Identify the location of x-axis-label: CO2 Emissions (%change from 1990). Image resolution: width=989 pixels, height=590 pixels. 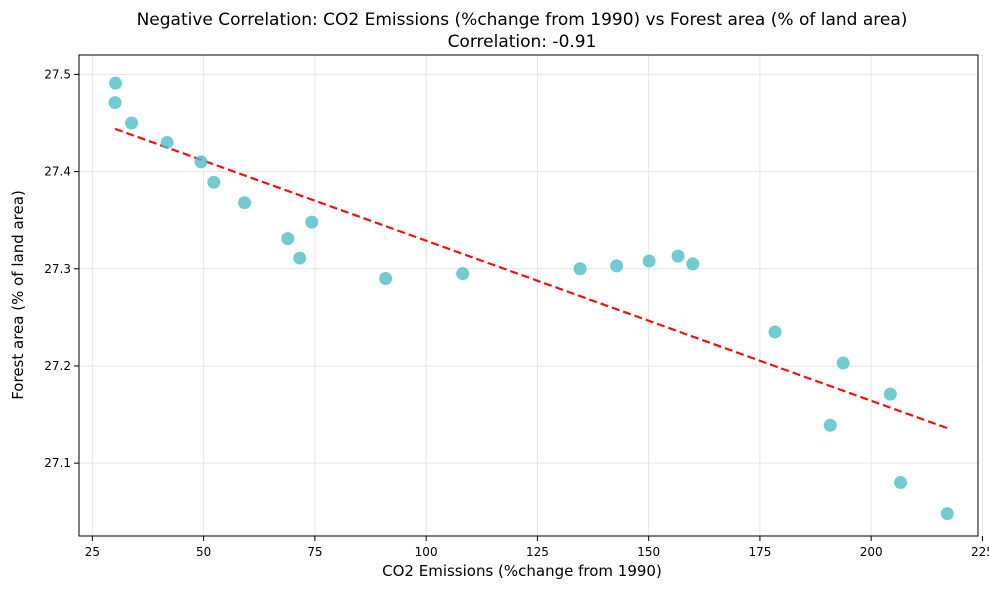
(522, 571).